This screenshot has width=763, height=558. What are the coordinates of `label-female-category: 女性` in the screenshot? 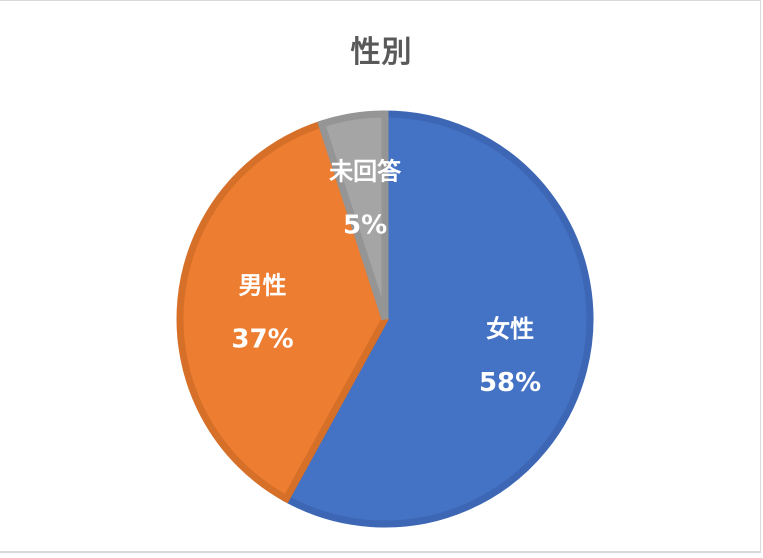 It's located at (510, 329).